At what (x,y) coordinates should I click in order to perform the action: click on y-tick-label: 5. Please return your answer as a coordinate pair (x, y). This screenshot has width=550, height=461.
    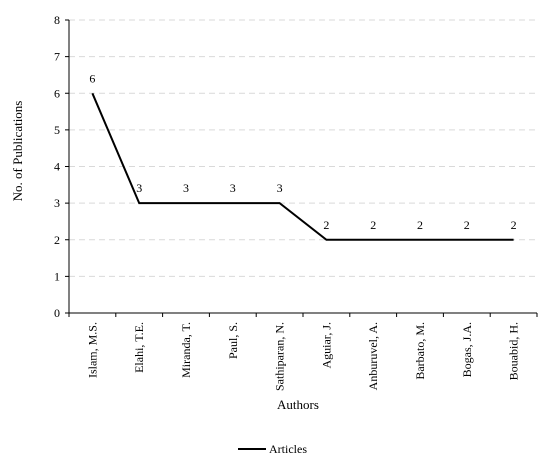
    Looking at the image, I should click on (57, 130).